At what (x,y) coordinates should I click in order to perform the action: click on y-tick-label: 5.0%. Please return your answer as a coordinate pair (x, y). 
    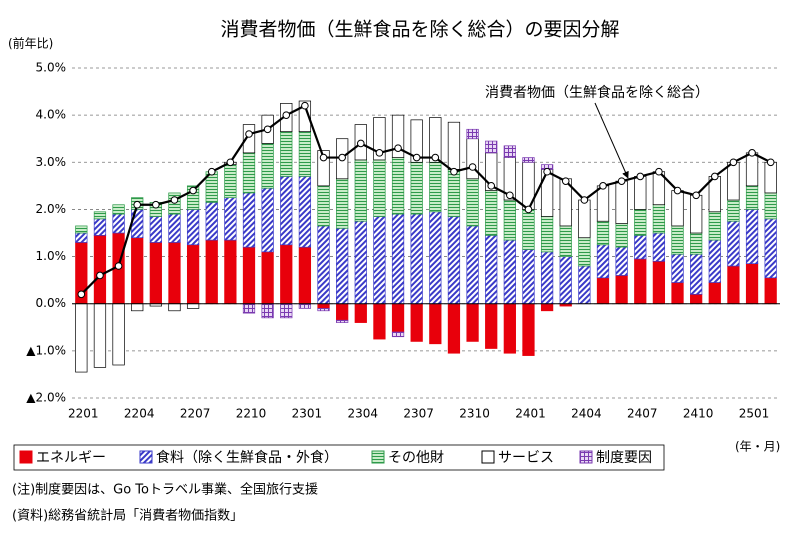
    Looking at the image, I should click on (51, 68).